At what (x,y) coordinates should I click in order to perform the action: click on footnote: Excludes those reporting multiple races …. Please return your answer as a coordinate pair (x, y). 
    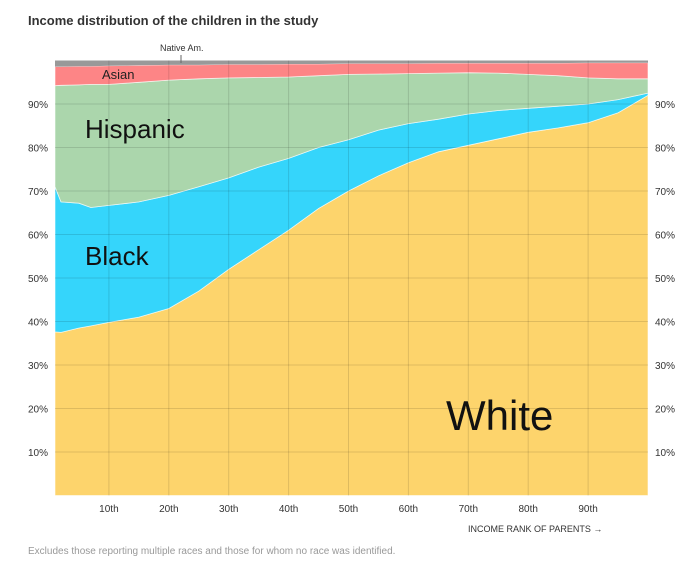
    Looking at the image, I should click on (211, 551).